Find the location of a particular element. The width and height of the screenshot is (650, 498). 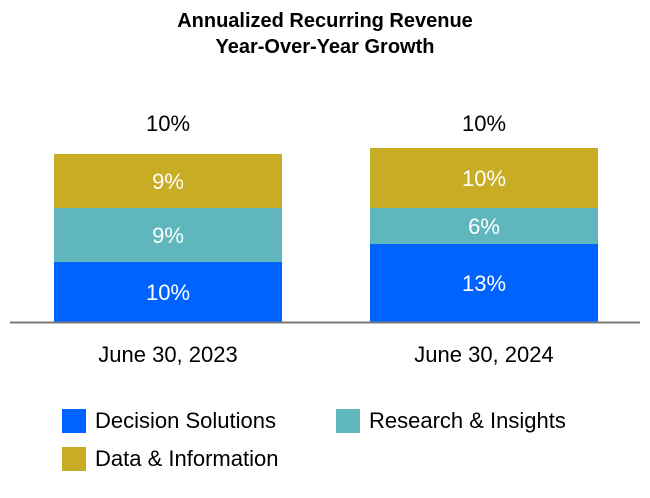

legend-item-data-information: Data & Information is located at coordinates (170, 459).